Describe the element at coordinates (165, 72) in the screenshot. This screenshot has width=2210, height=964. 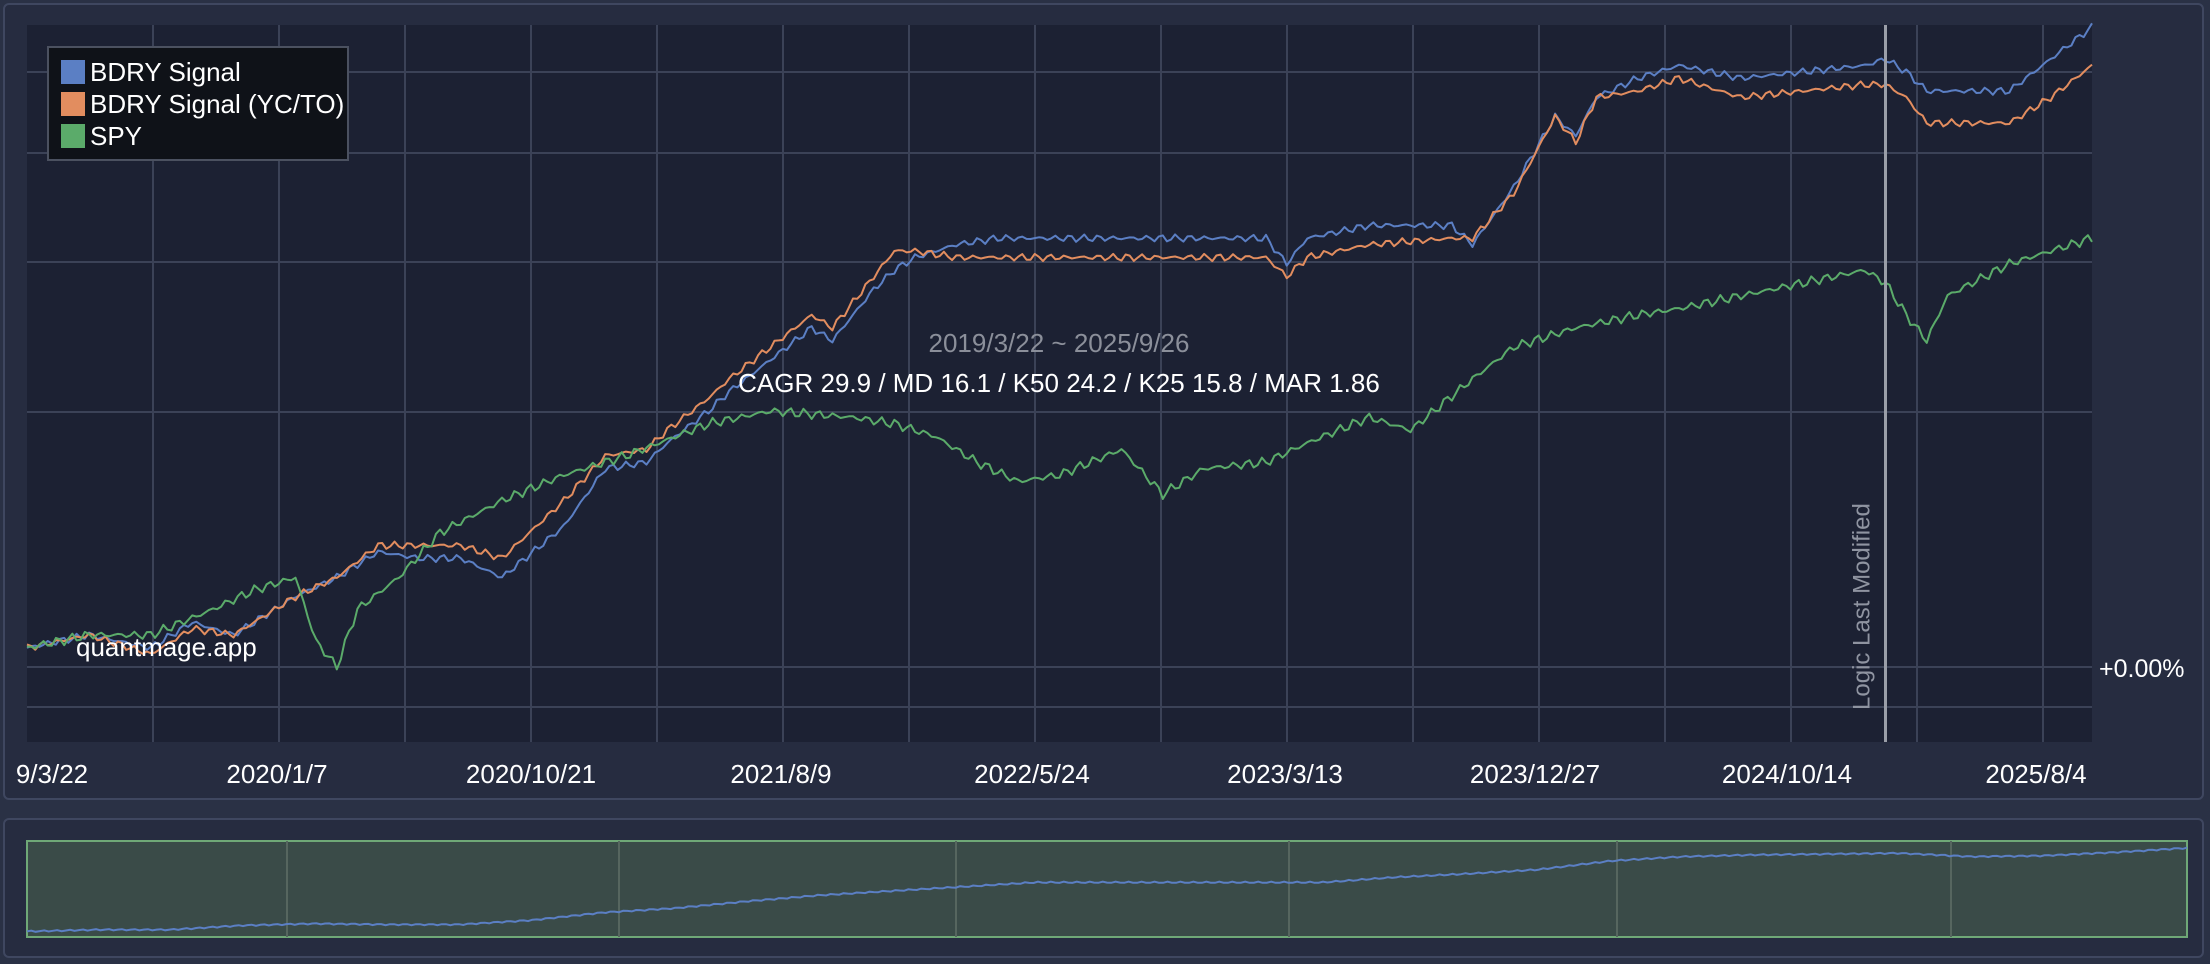
I see `legend-label: BDRY Signal` at that location.